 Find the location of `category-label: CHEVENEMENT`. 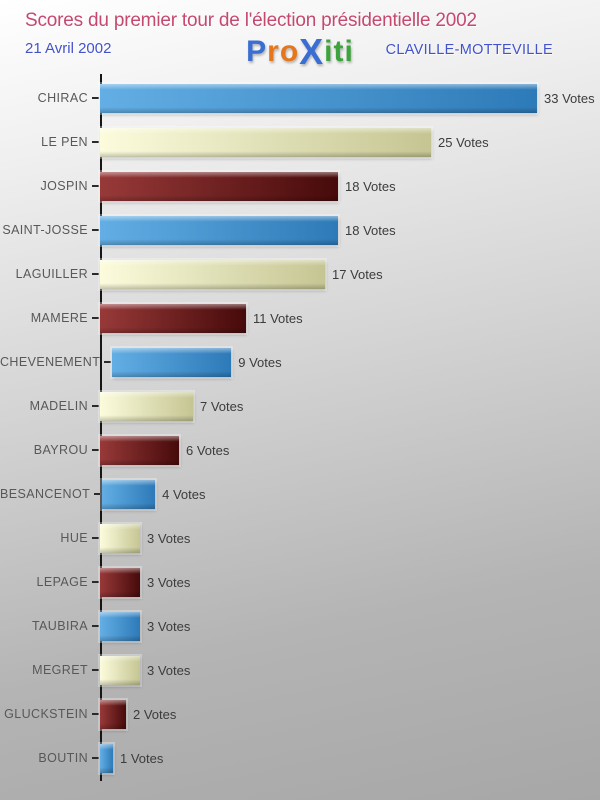

category-label: CHEVENEMENT is located at coordinates (50, 362).